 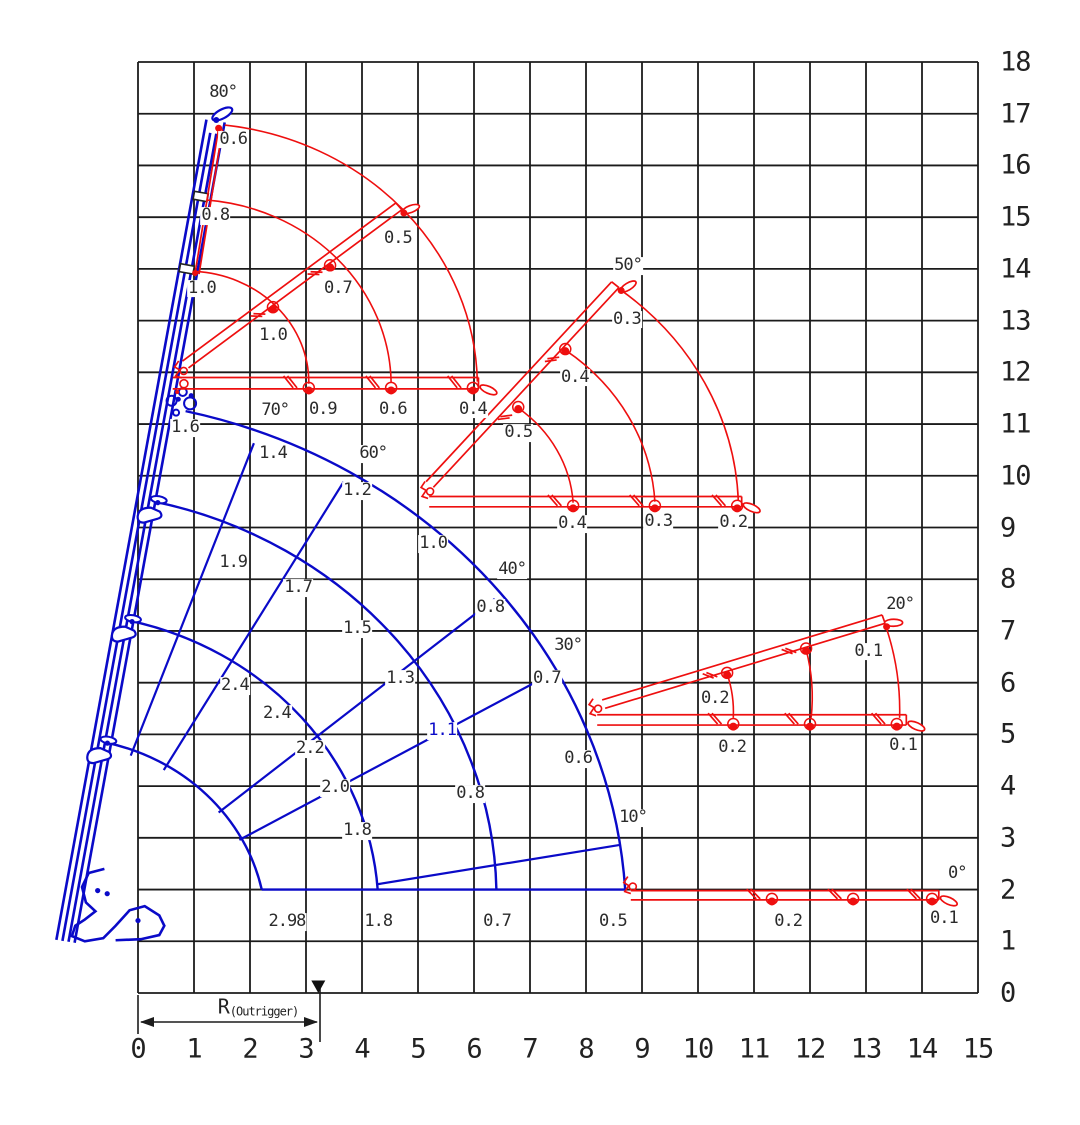 What do you see at coordinates (181, 397) in the screenshot?
I see `boom-head-cluster` at bounding box center [181, 397].